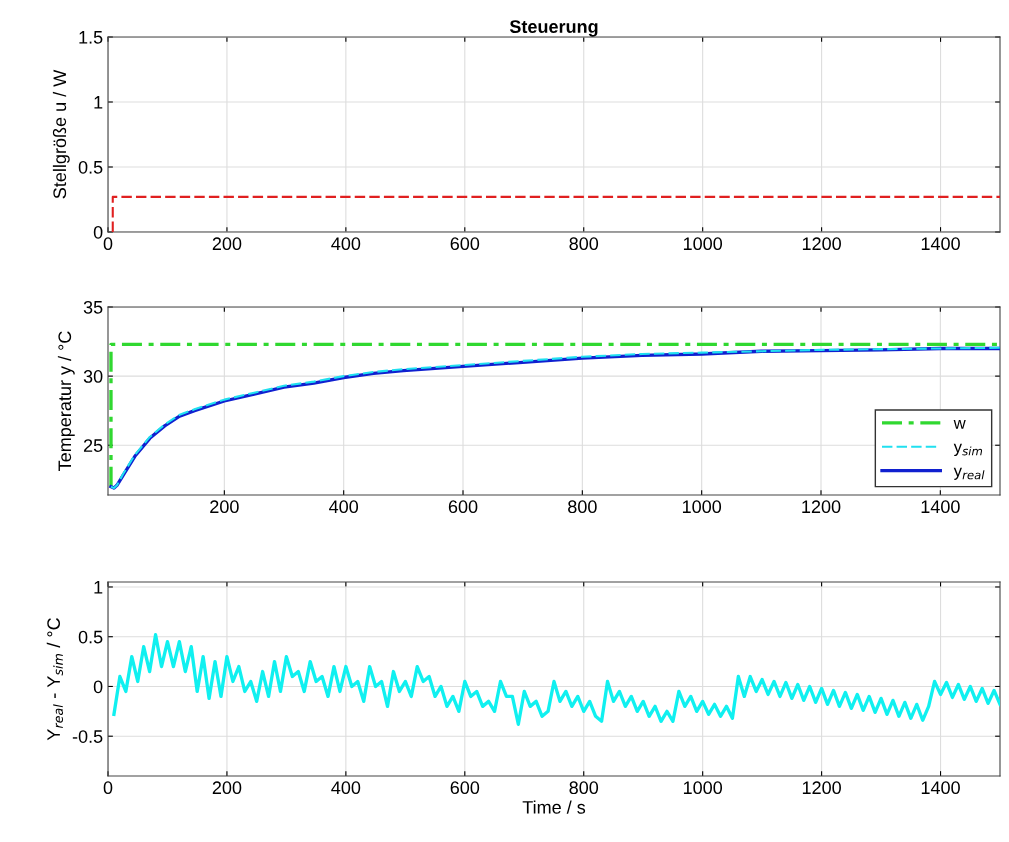  I want to click on y-tick-label: 35, so click(93, 307).